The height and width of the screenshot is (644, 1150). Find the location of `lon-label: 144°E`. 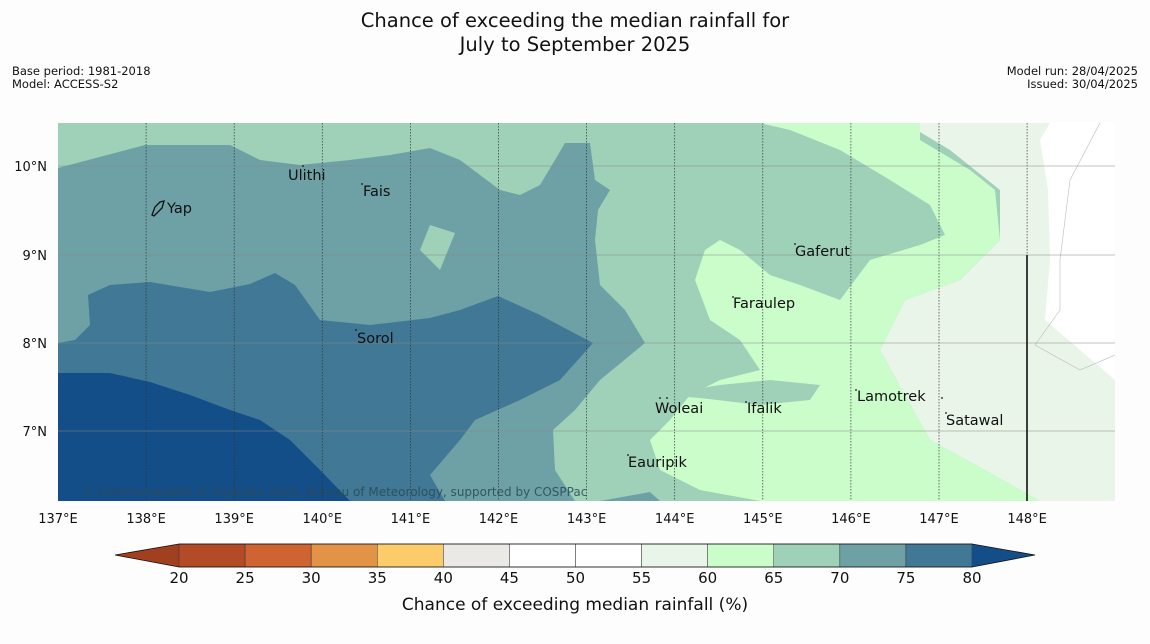

lon-label: 144°E is located at coordinates (675, 519).